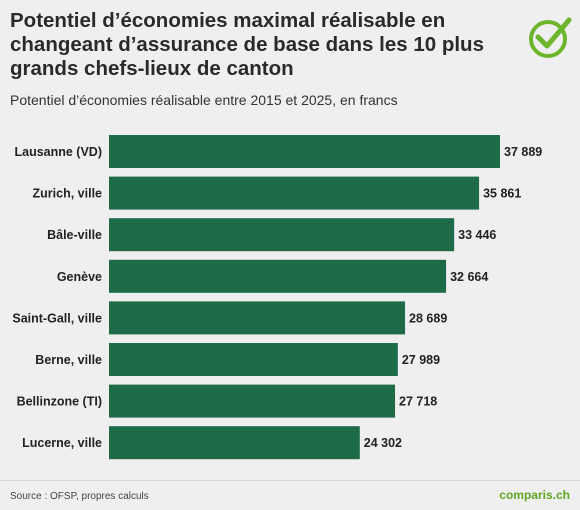 This screenshot has width=580, height=510. I want to click on value-label: 37 889, so click(523, 152).